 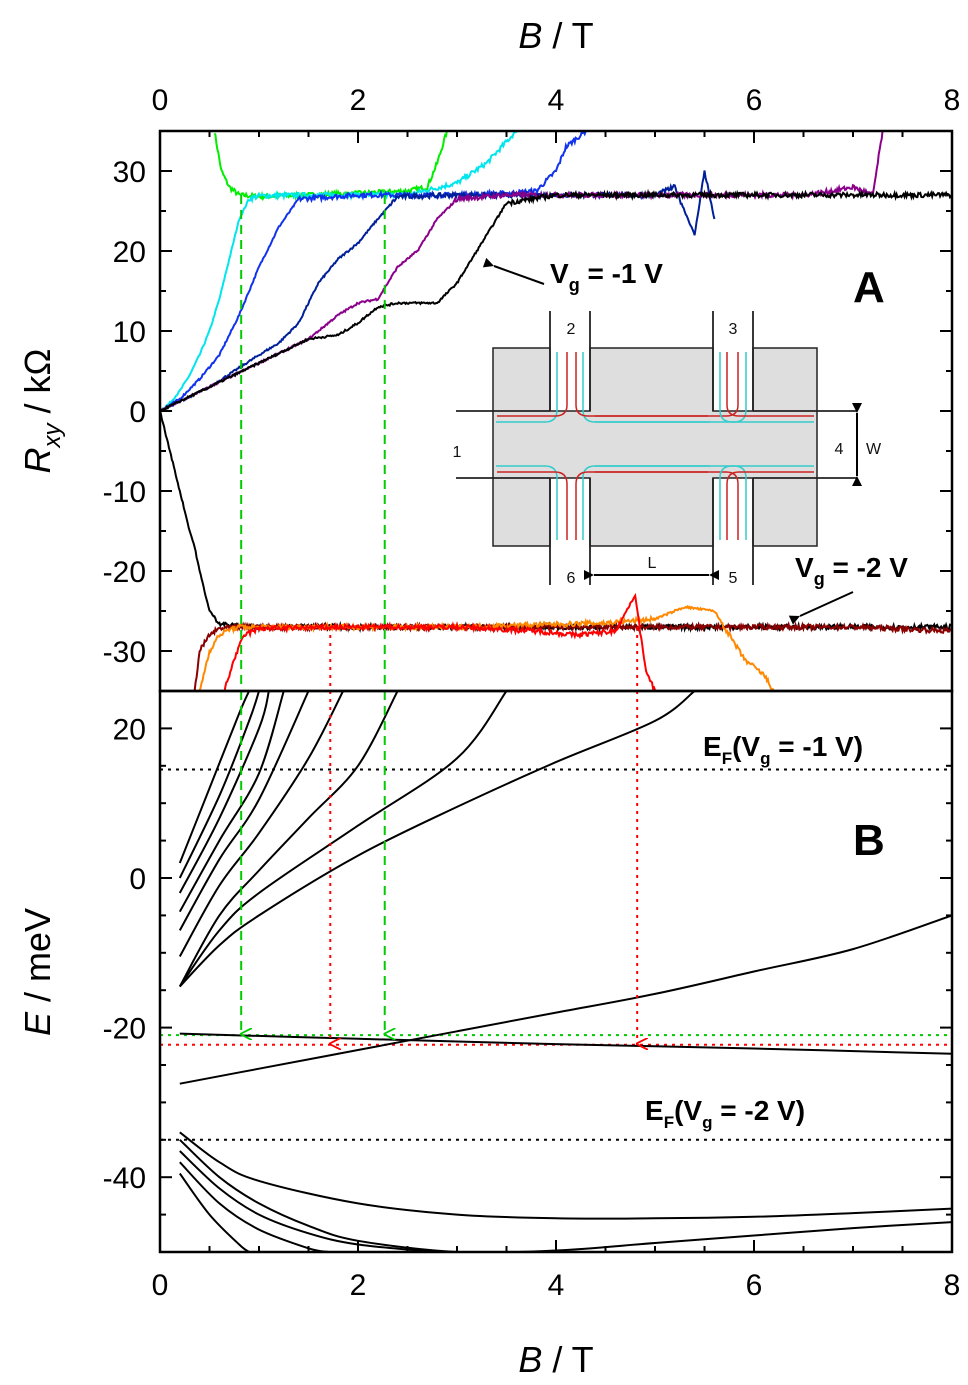 I want to click on bottom-xtick-label: 6, so click(x=754, y=1285).